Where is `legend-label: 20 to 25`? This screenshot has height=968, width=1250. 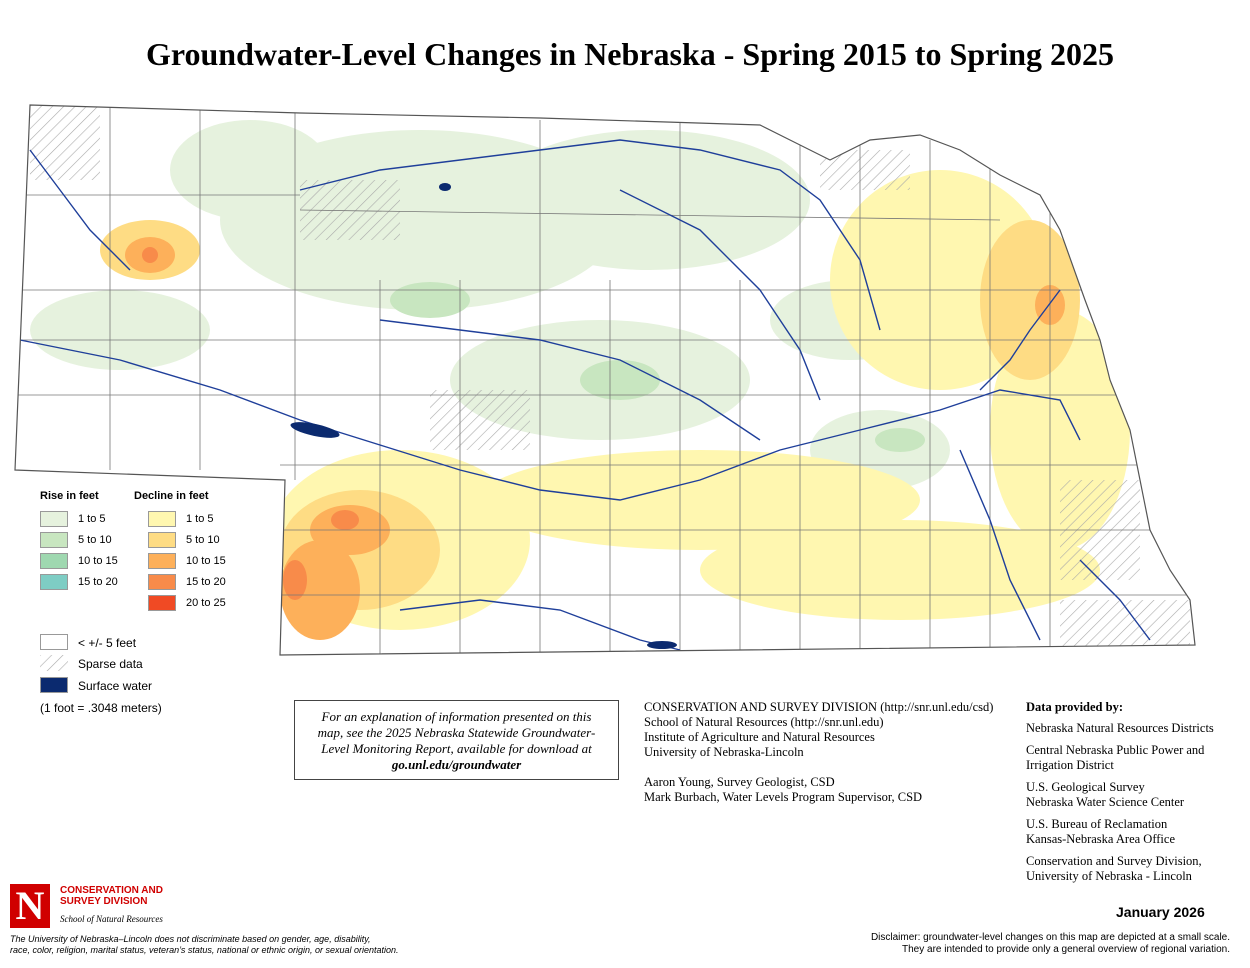
legend-label: 20 to 25 is located at coordinates (206, 603).